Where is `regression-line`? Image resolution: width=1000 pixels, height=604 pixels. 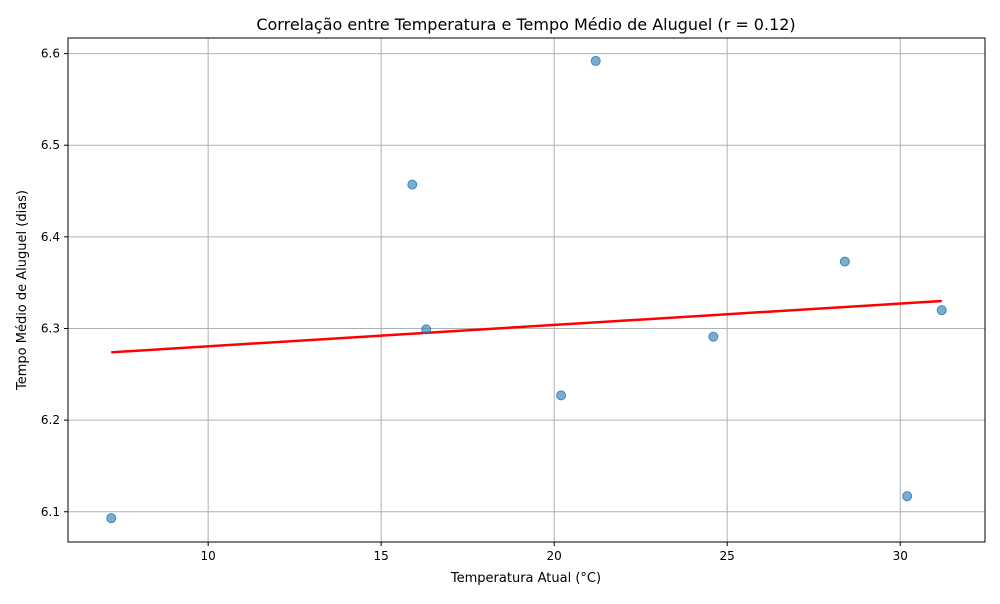 regression-line is located at coordinates (526, 326).